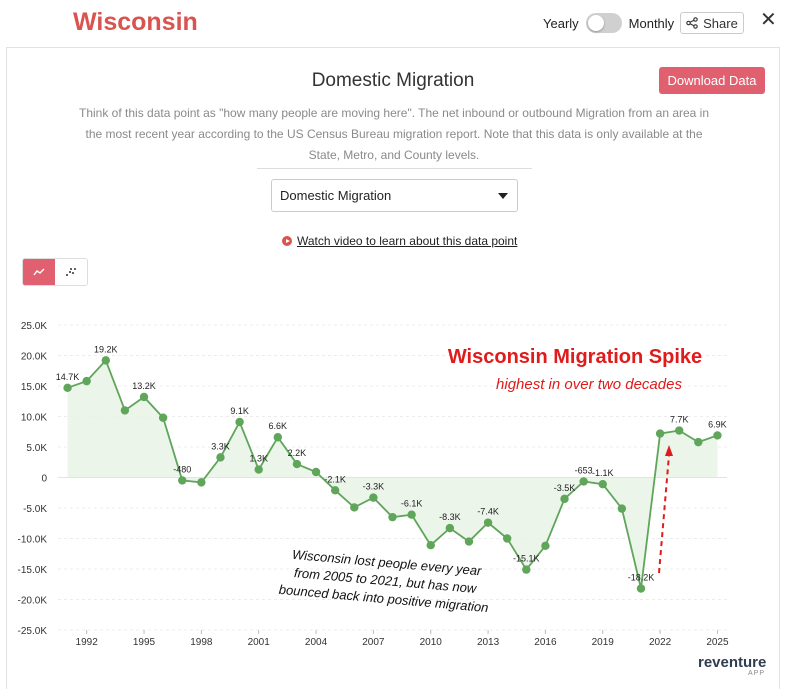 The image size is (789, 689). Describe the element at coordinates (163, 417) in the screenshot. I see `data-point-1996` at that location.